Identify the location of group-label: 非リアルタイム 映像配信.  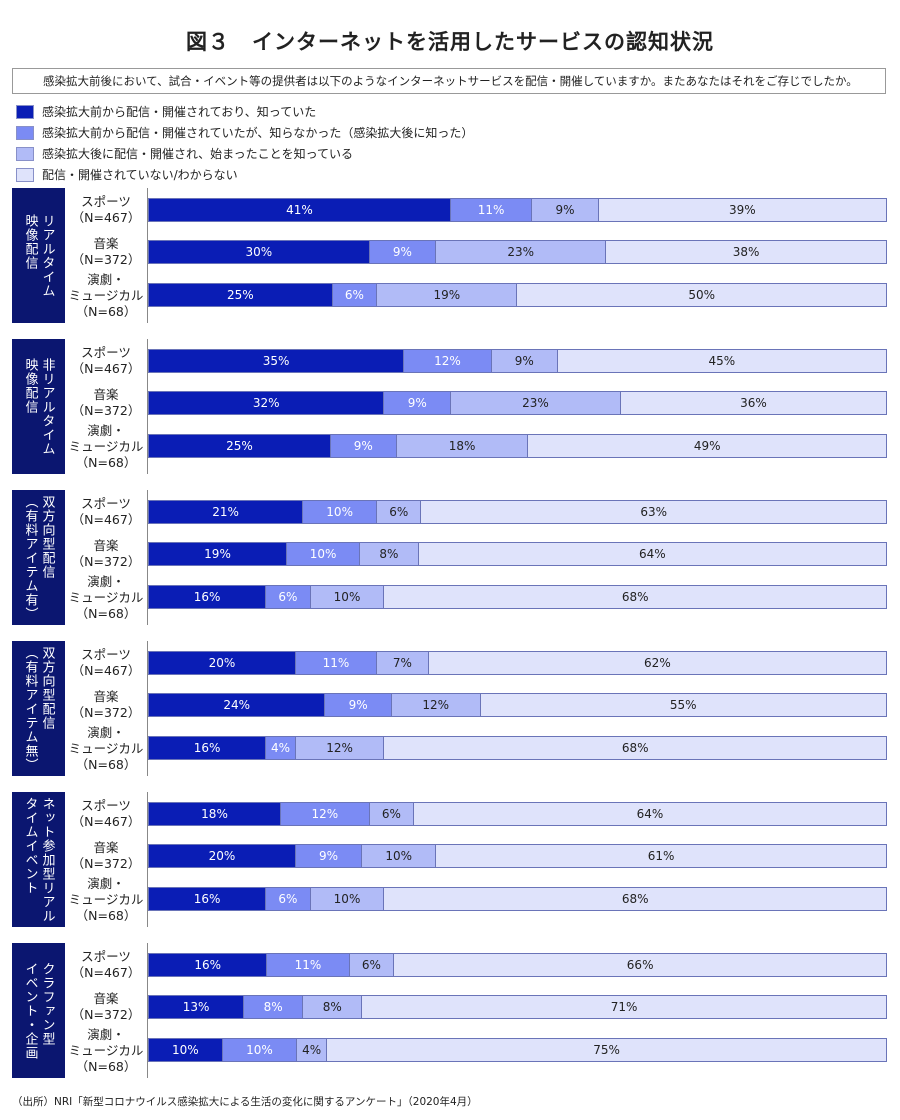
(38, 406).